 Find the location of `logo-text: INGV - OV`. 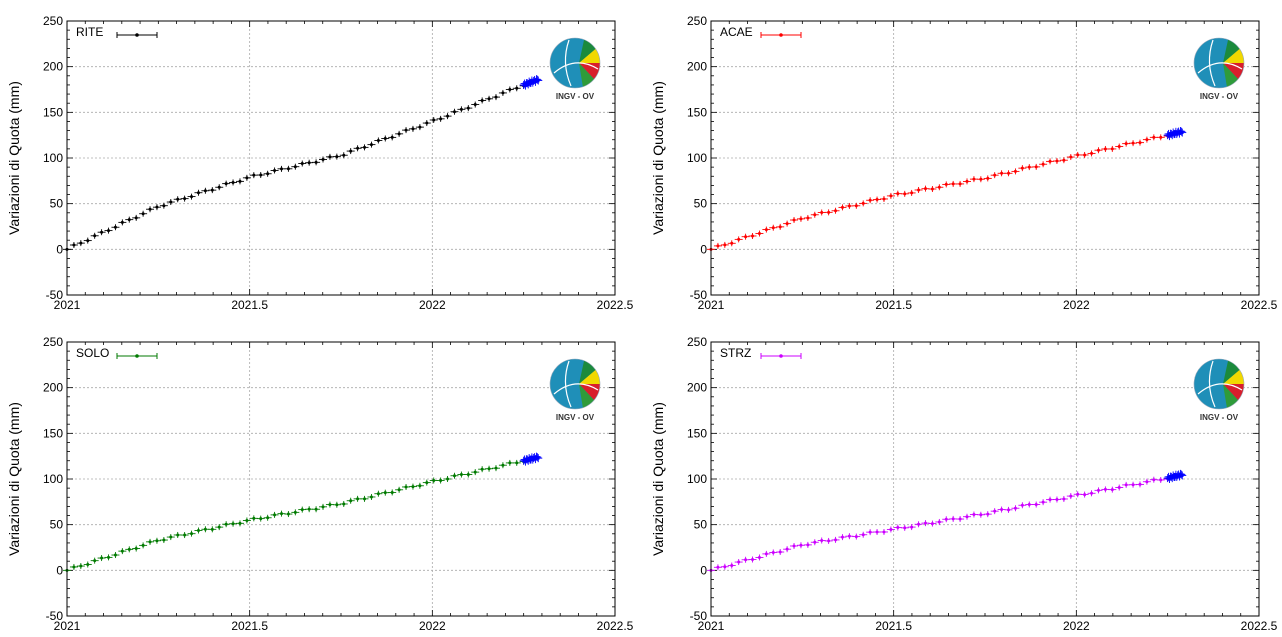

logo-text: INGV - OV is located at coordinates (575, 96).